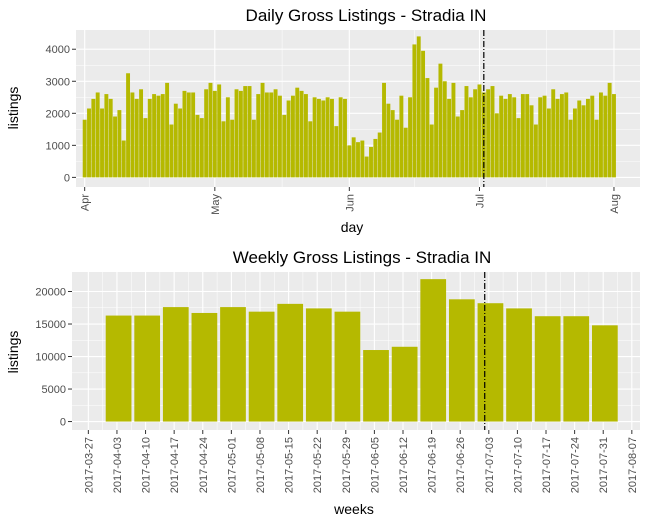 The height and width of the screenshot is (520, 647). Describe the element at coordinates (147, 465) in the screenshot. I see `weekly-x-tick-label: 2017-04-10` at that location.